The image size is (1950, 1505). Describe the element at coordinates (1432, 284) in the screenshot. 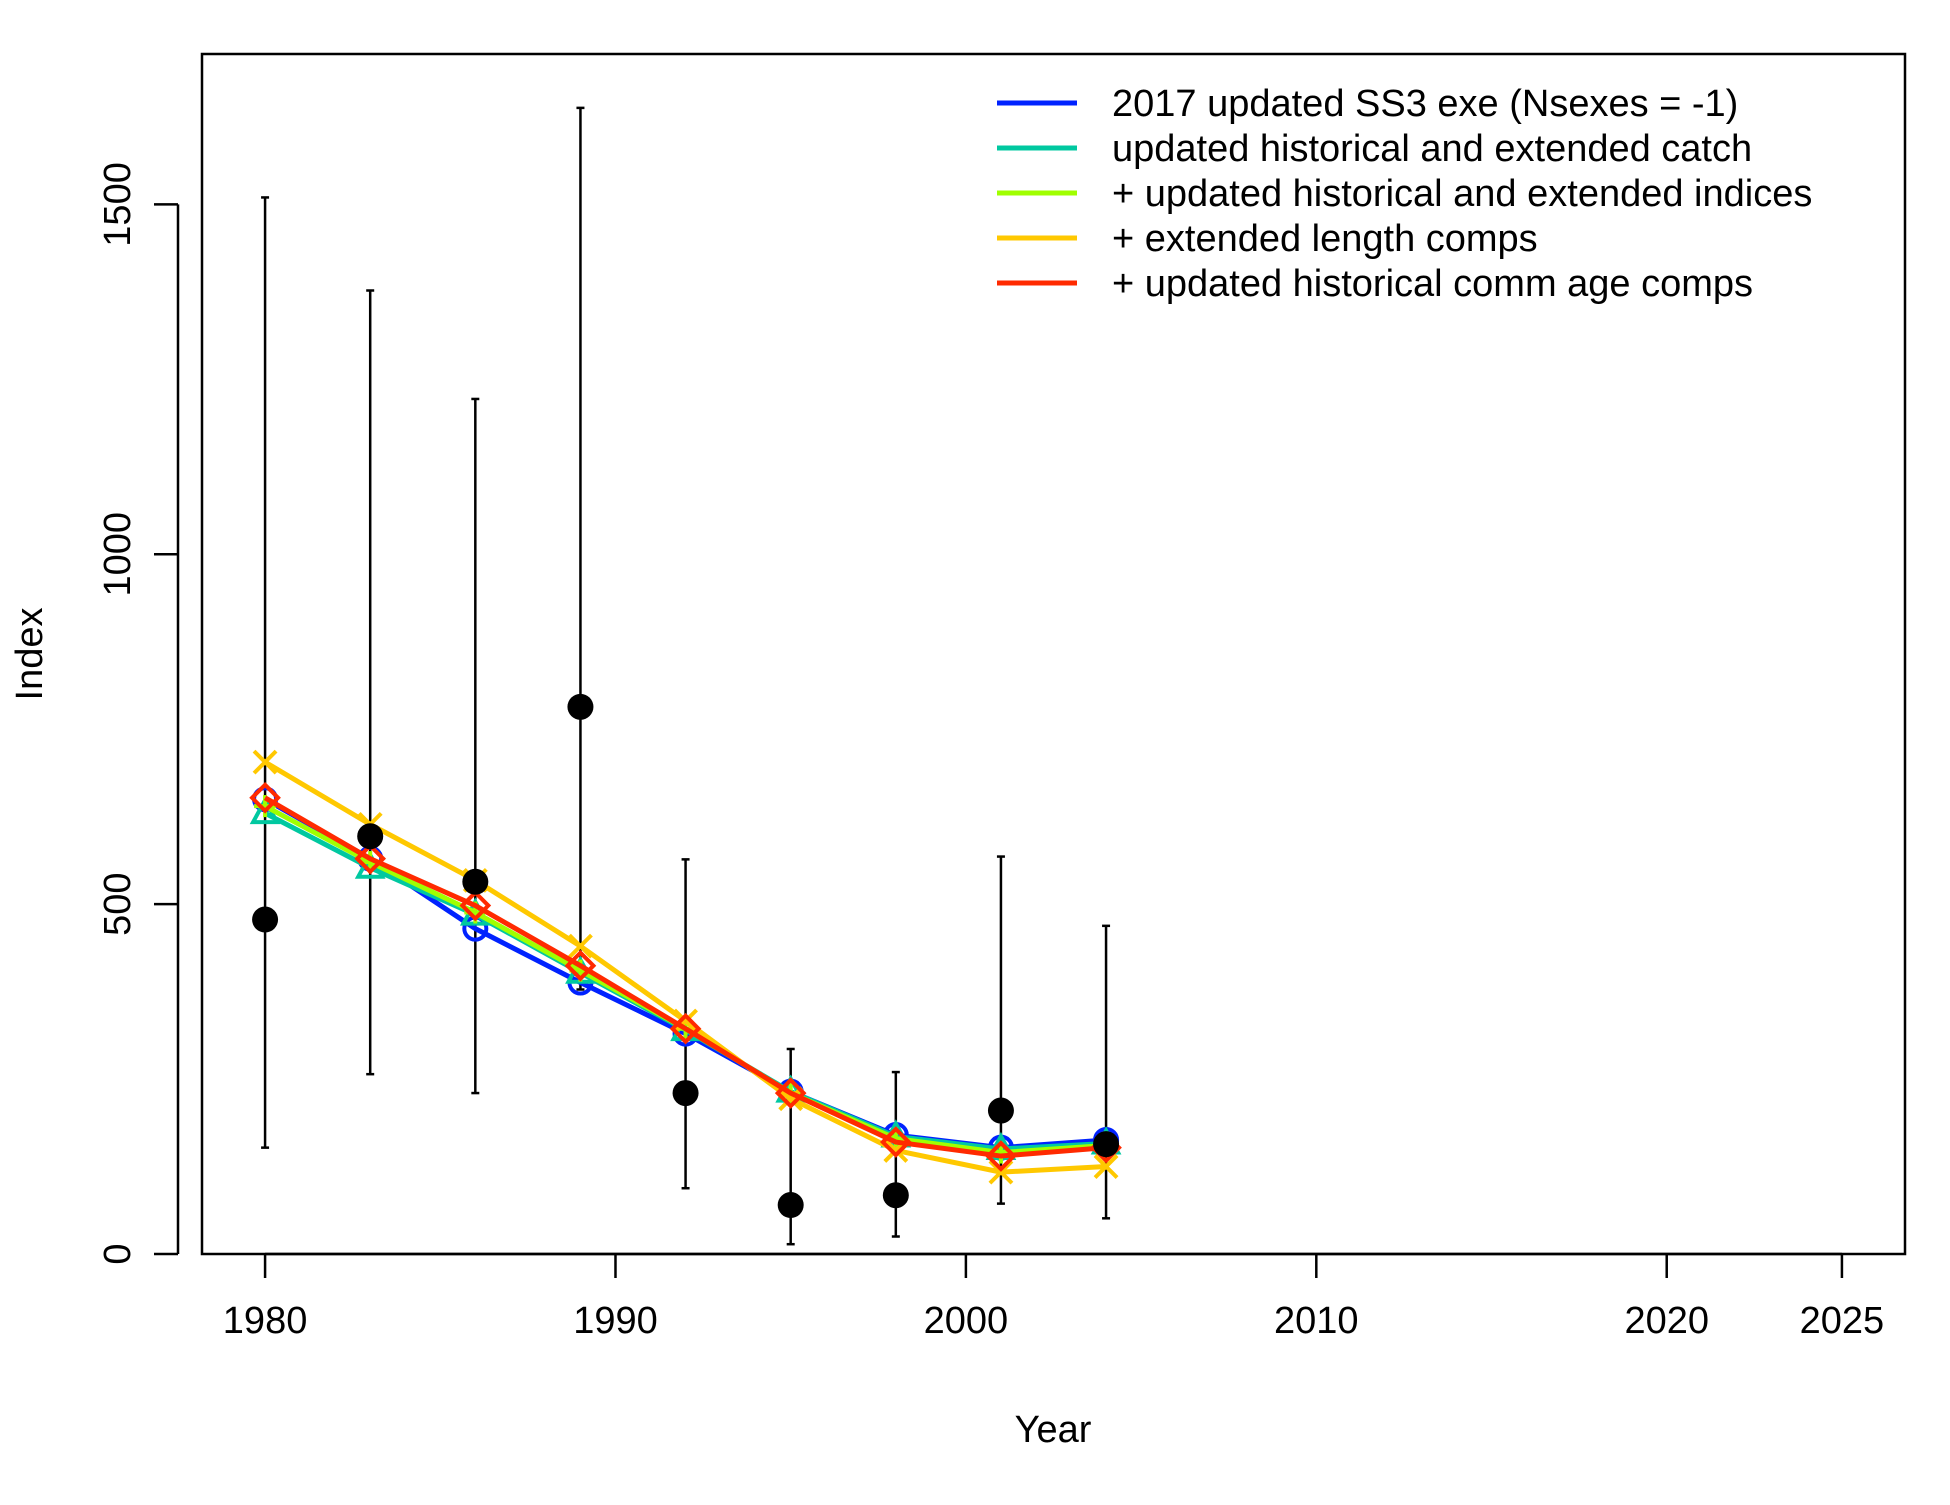

I see `legend-label-5: + updated historical comm age comps` at that location.